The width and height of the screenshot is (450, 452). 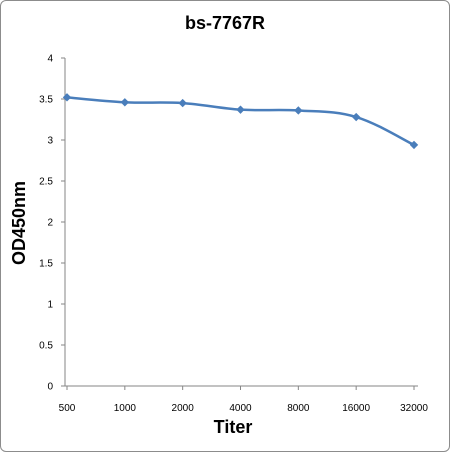 I want to click on y-tick-label: 0.5, so click(x=46, y=346).